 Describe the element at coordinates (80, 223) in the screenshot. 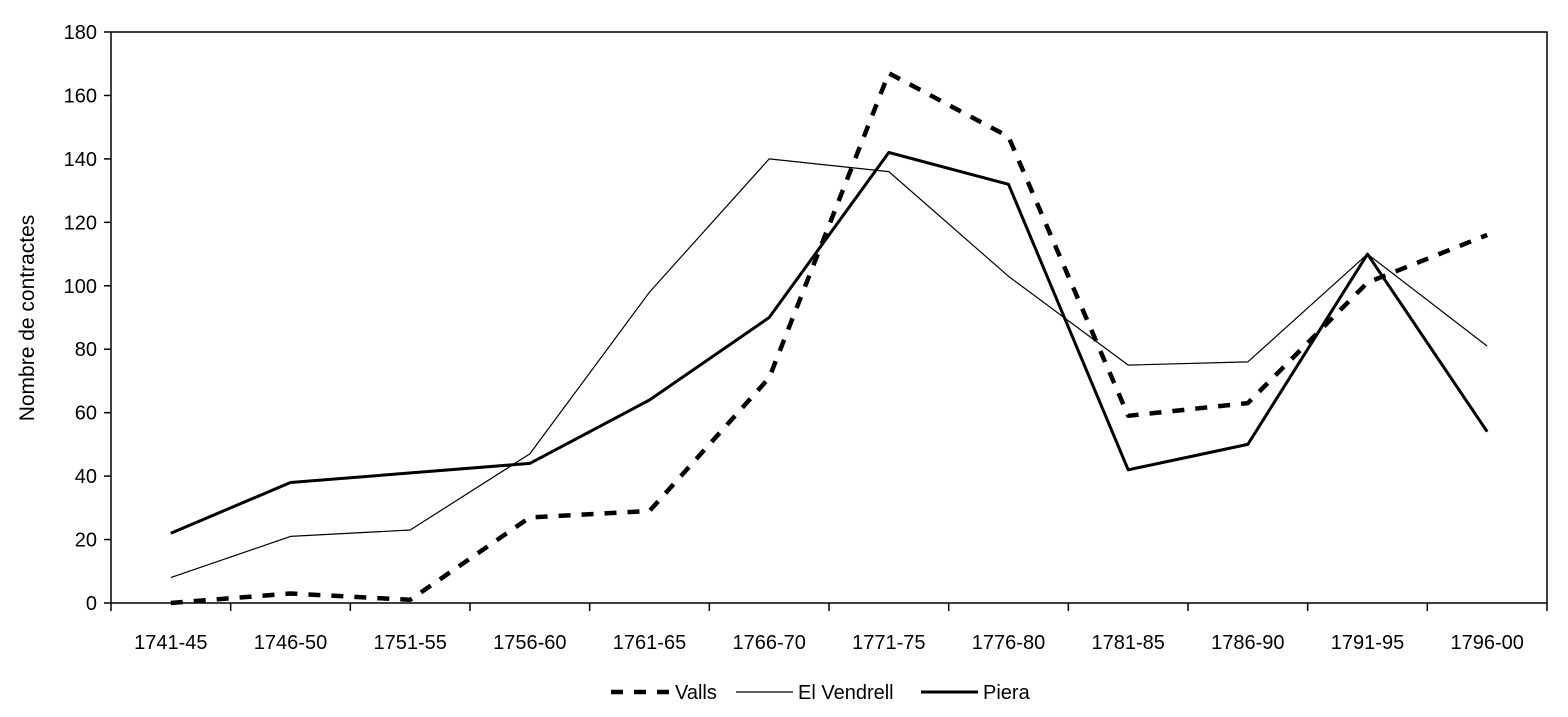

I see `y-tick-label: 120` at that location.